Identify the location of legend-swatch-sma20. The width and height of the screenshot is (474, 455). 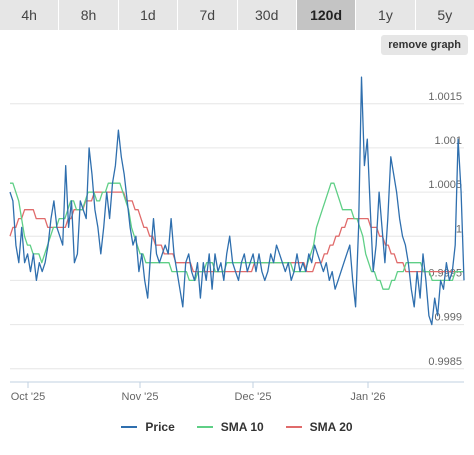
(293, 427).